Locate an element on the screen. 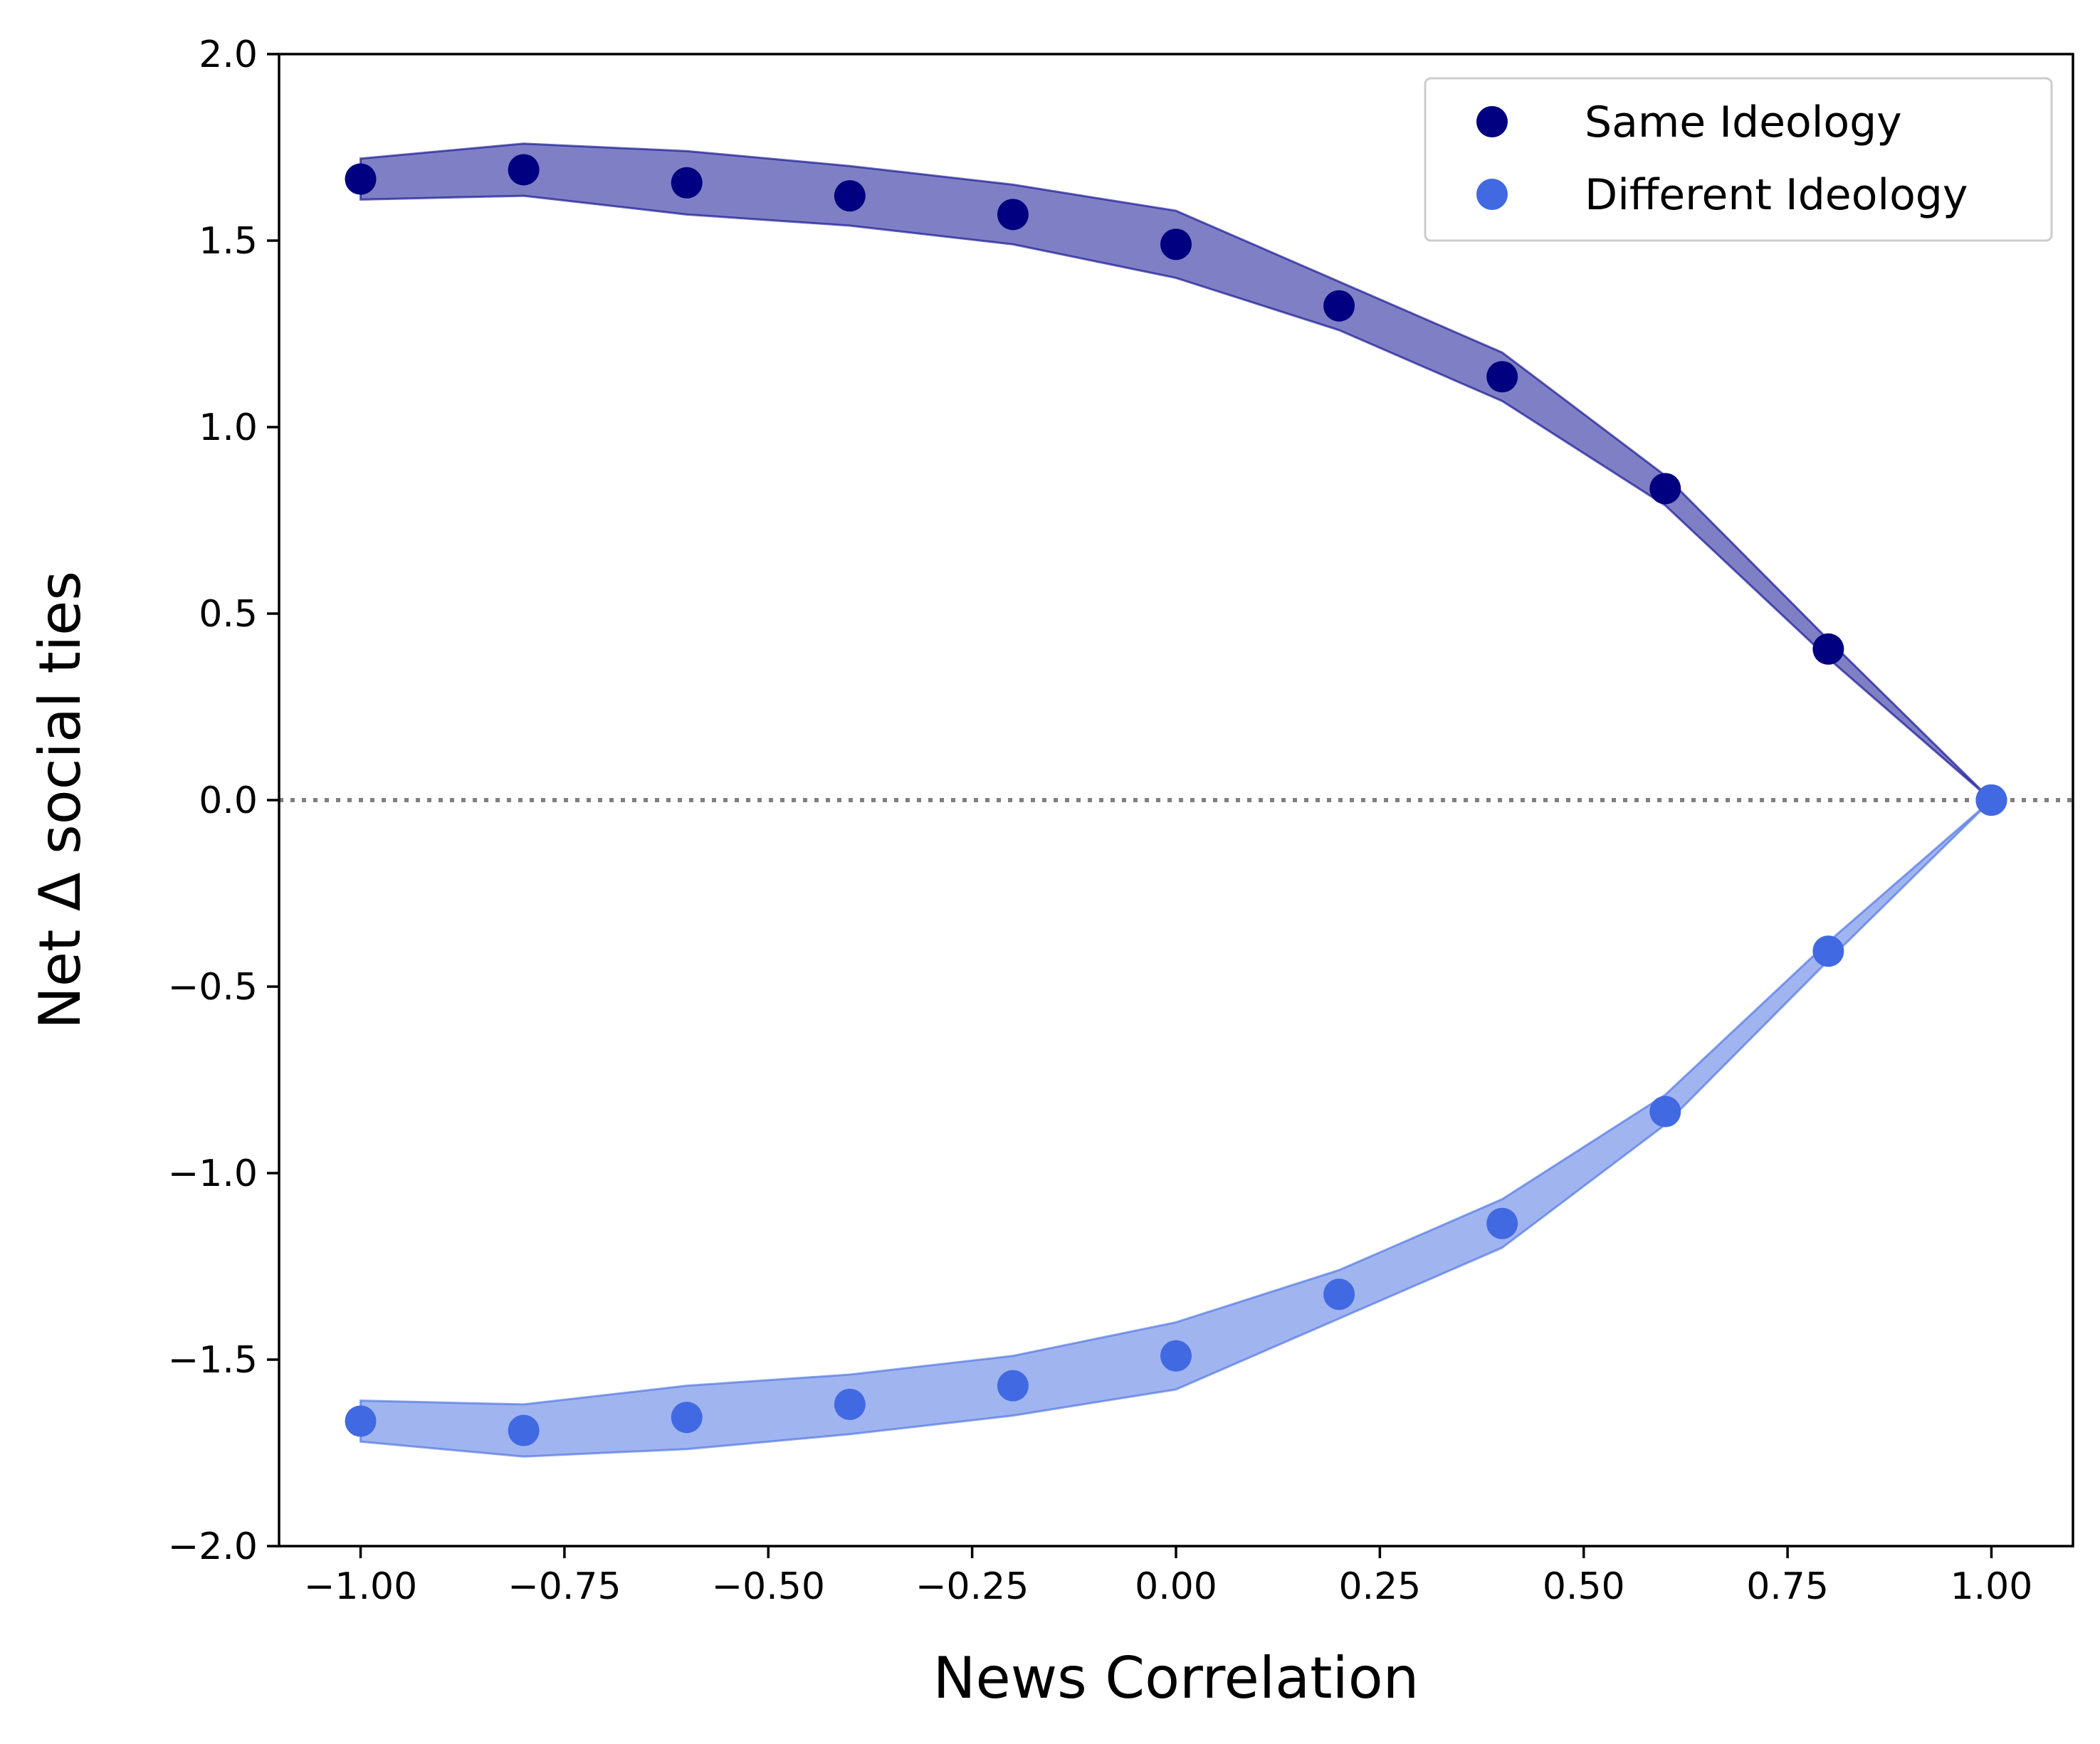 The image size is (2100, 1744). y-tick-label: −1.5 is located at coordinates (213, 1360).